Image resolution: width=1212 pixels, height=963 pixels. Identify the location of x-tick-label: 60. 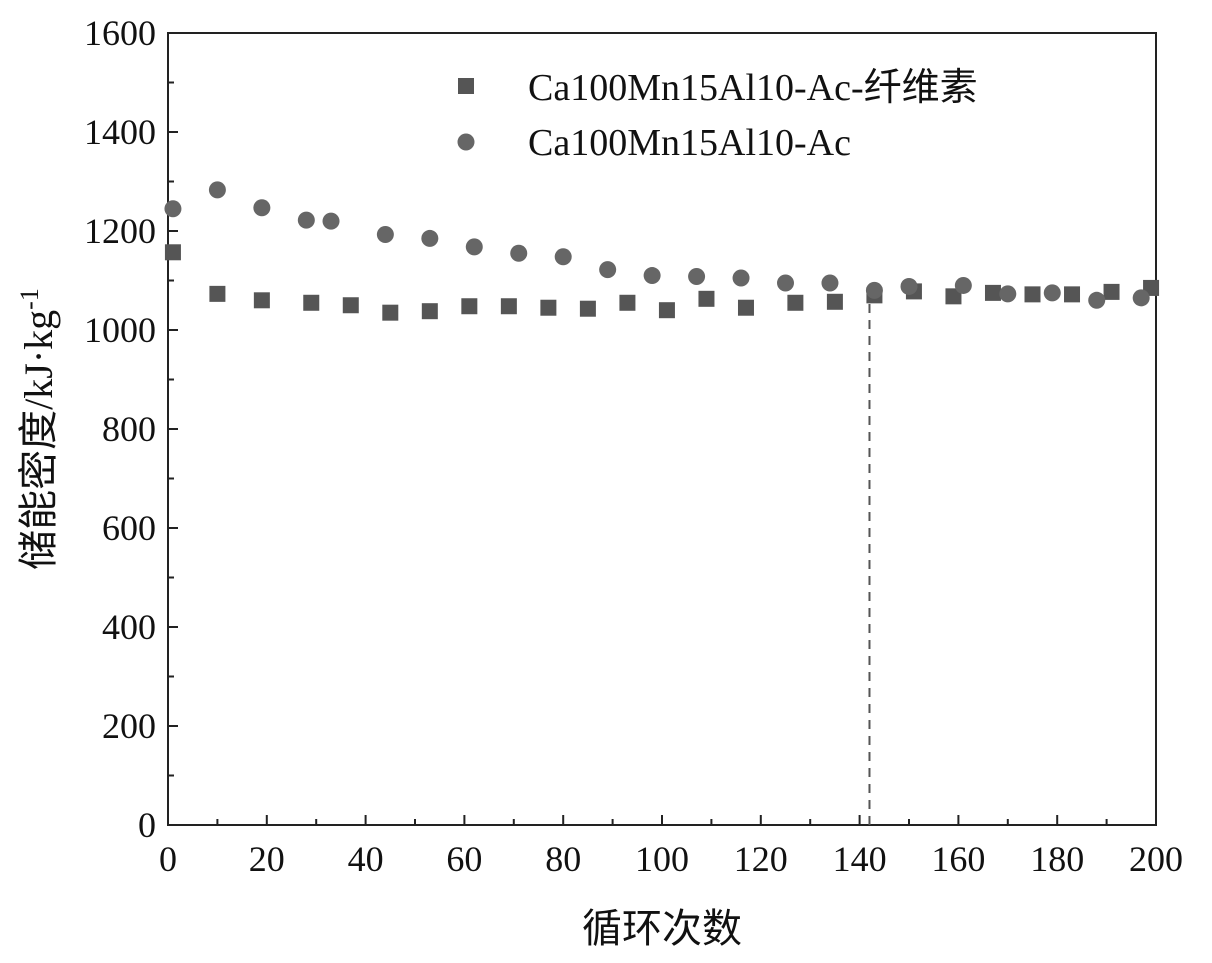
(464, 859).